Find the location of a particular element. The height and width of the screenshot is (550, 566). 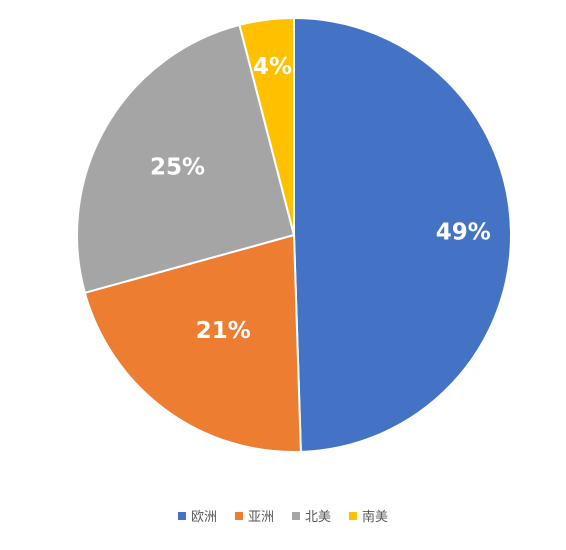

legend-label-north-america: 北美 is located at coordinates (318, 517).